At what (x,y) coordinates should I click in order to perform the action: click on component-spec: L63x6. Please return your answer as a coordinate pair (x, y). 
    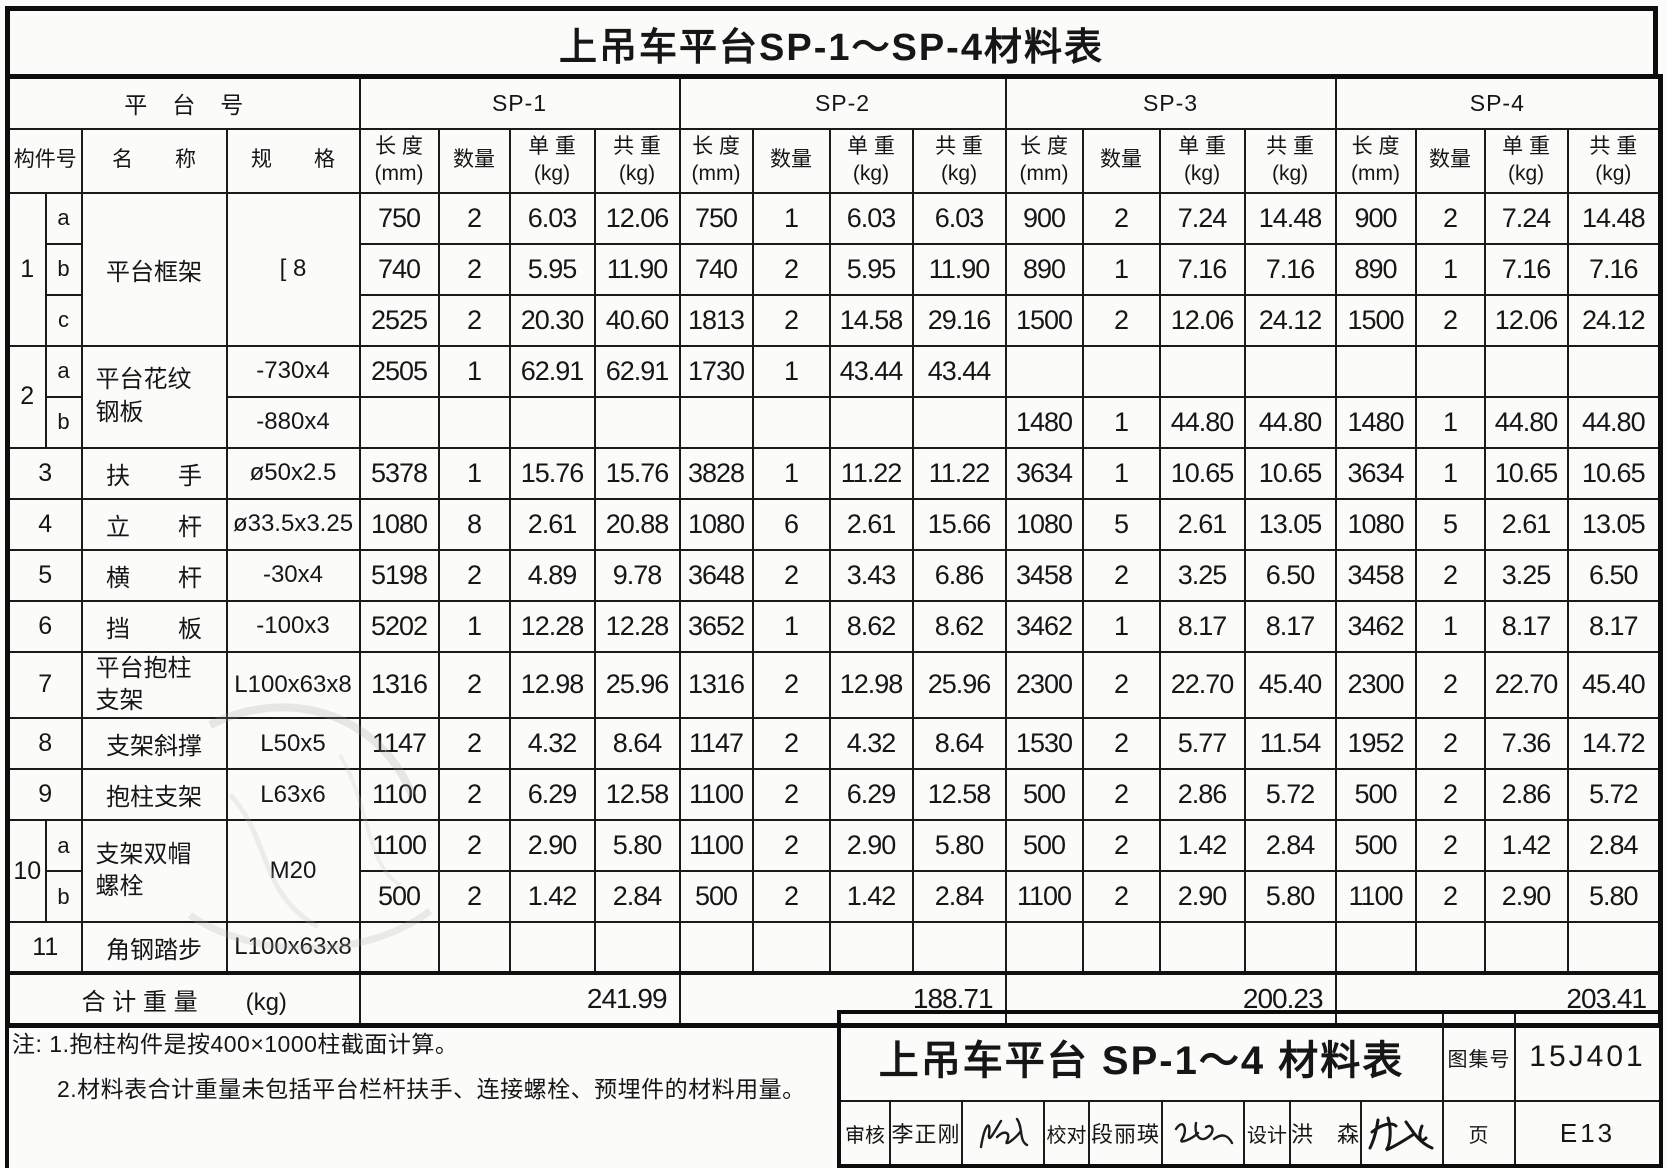
    Looking at the image, I should click on (293, 795).